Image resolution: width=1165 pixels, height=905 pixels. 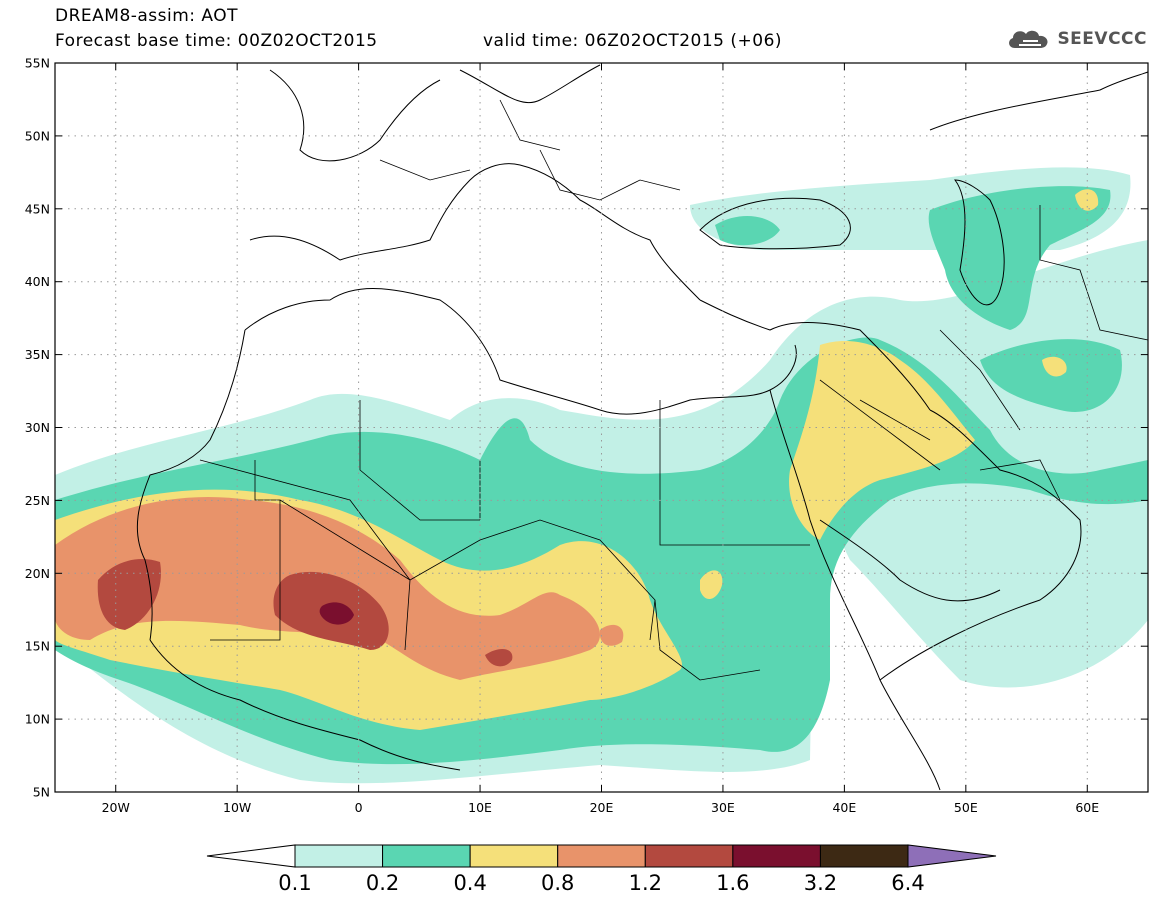 I want to click on colorbar-upper-arrow, so click(x=952, y=856).